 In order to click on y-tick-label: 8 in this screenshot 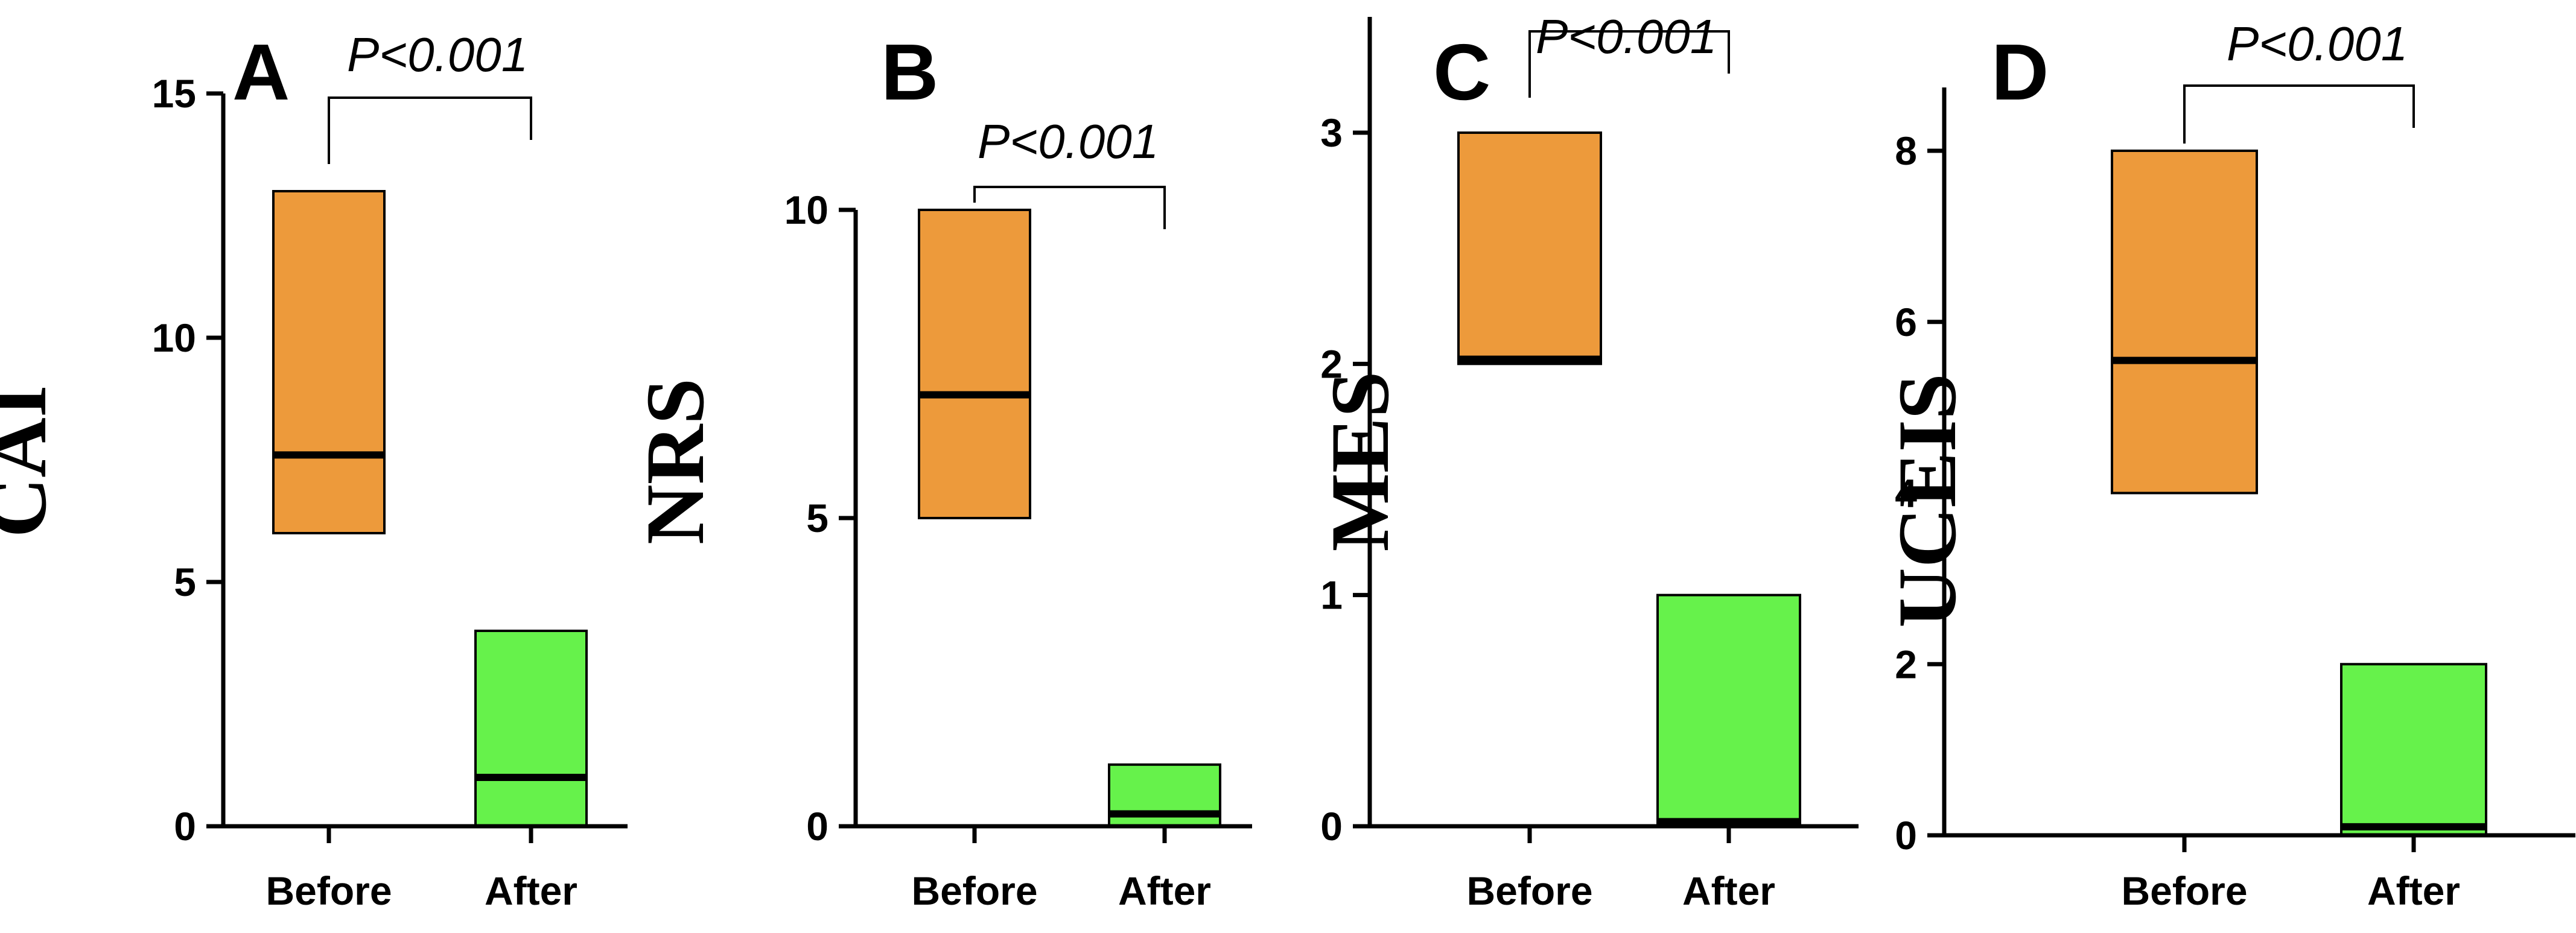, I will do `click(1906, 150)`.